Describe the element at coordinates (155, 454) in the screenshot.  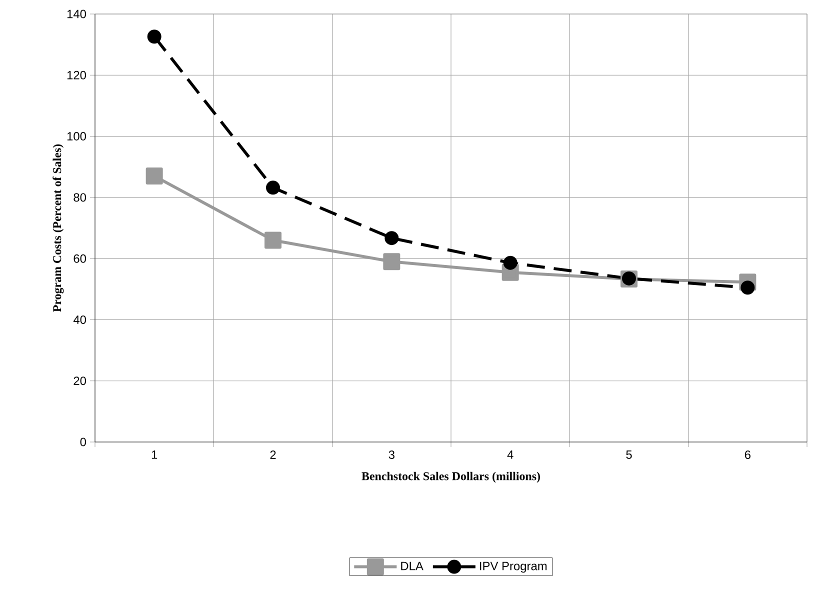
I see `x-tick-label: 1` at that location.